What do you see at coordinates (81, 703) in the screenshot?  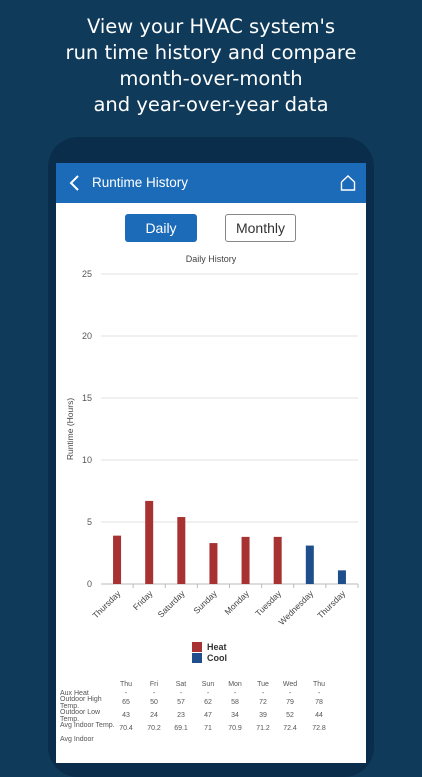 I see `table-row-label: Outdoor High Temp.` at bounding box center [81, 703].